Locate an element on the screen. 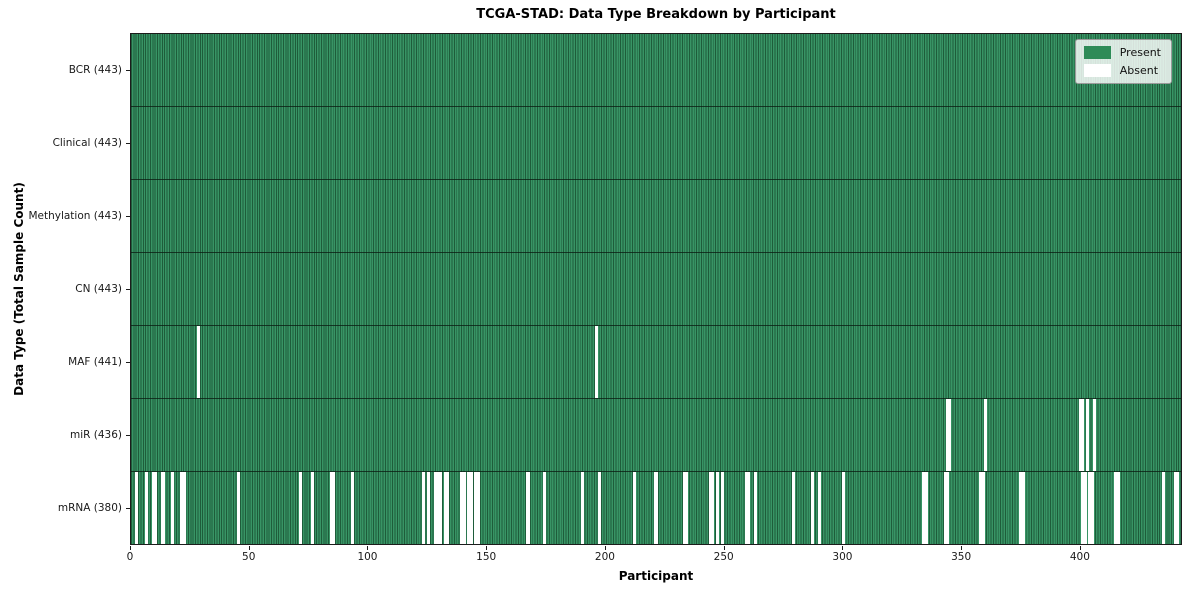  legend-label-present: Present is located at coordinates (1140, 52).